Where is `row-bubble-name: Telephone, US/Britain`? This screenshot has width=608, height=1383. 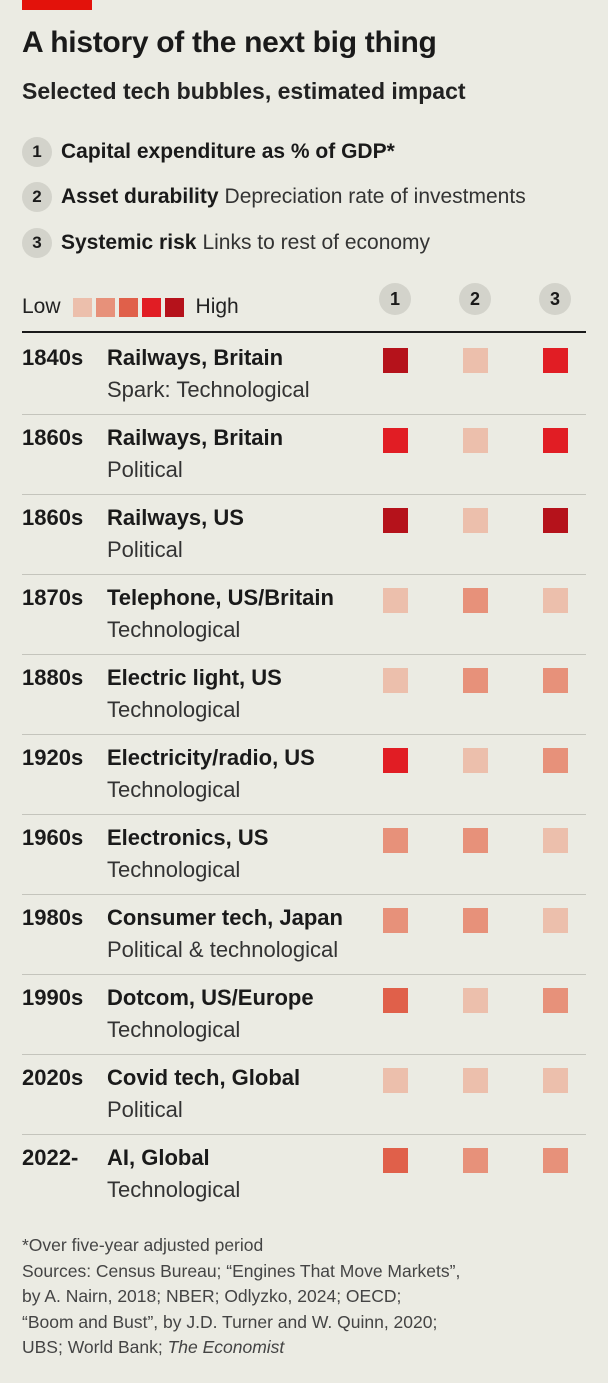 row-bubble-name: Telephone, US/Britain is located at coordinates (220, 597).